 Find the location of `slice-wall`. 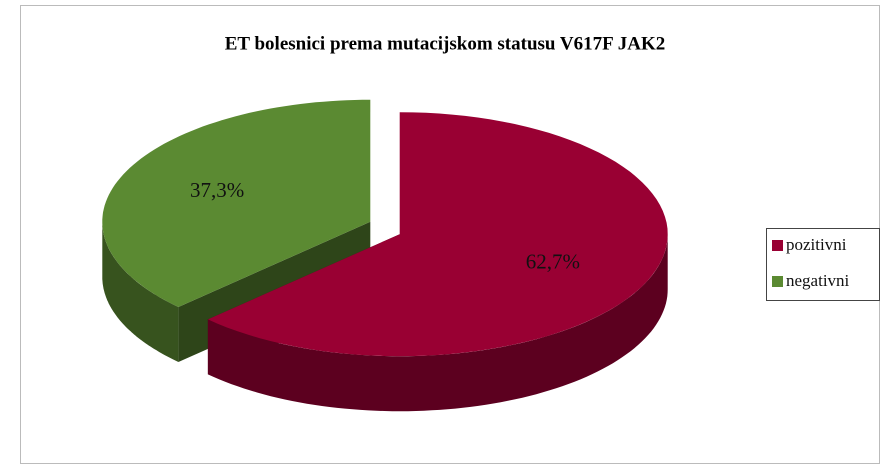

slice-wall is located at coordinates (140, 291).